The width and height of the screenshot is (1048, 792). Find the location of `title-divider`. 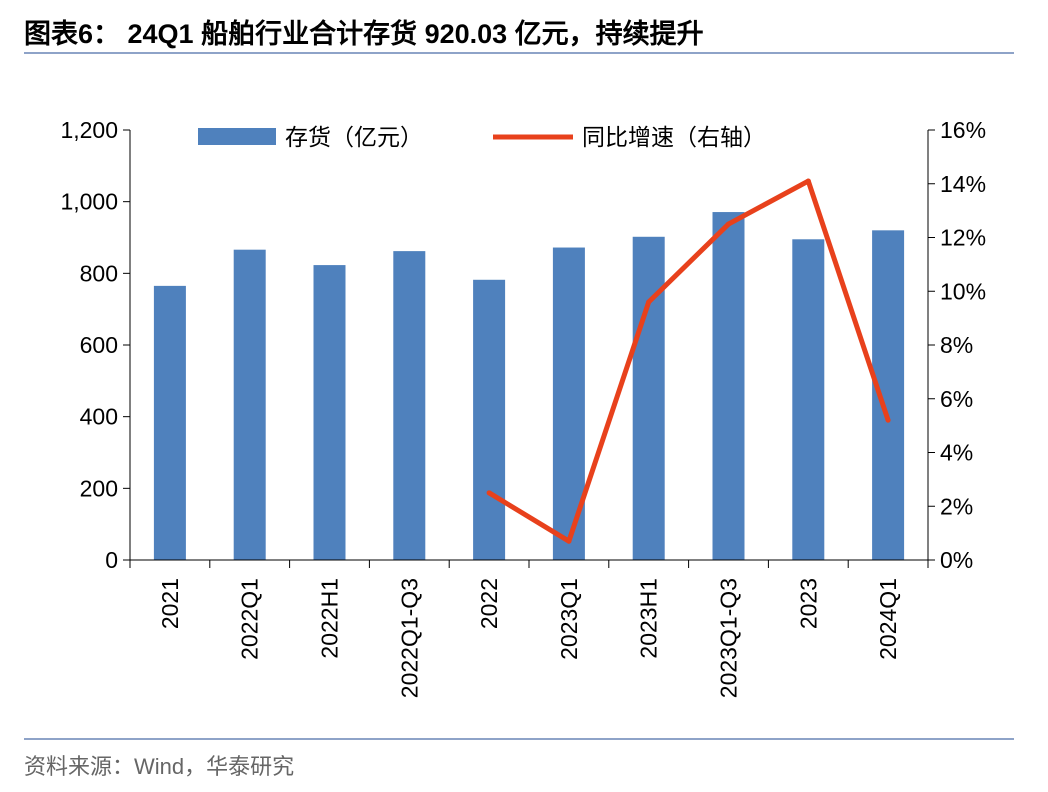

title-divider is located at coordinates (519, 53).